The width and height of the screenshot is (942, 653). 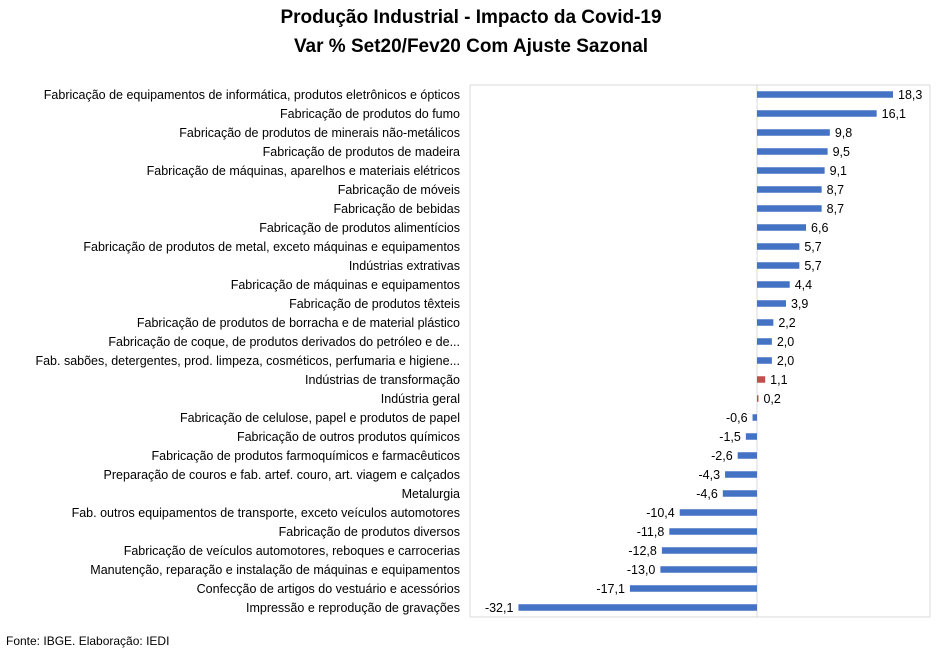 I want to click on source-note: Fonte: IBGE. Elaboração: IEDI, so click(x=88, y=641).